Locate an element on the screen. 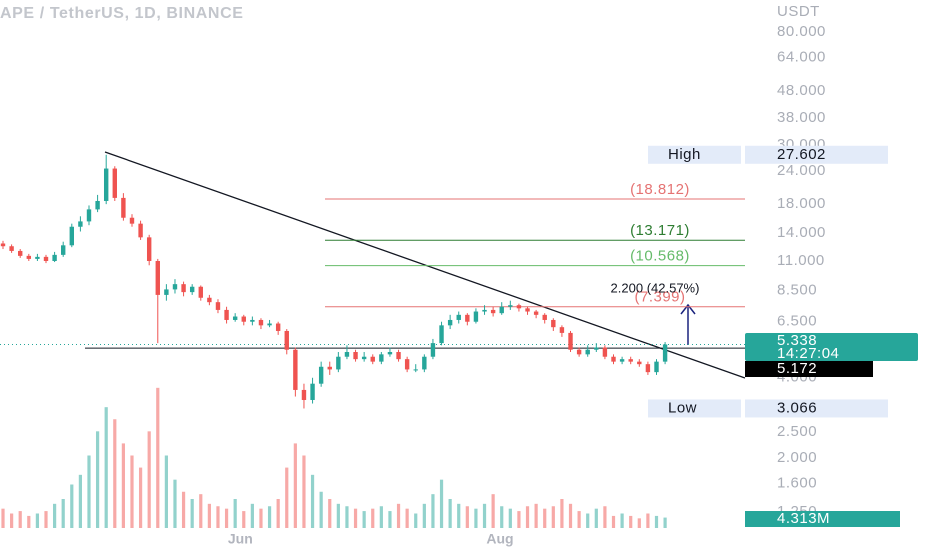 The width and height of the screenshot is (932, 550). volume-badge is located at coordinates (822, 519).